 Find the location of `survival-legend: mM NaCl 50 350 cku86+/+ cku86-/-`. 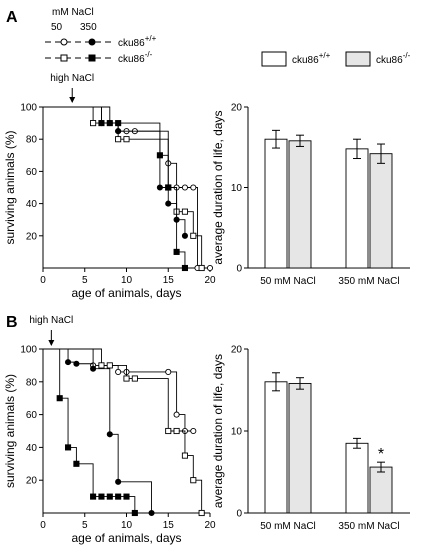

survival-legend: mM NaCl 50 350 cku86+/+ cku86-/- is located at coordinates (101, 36).